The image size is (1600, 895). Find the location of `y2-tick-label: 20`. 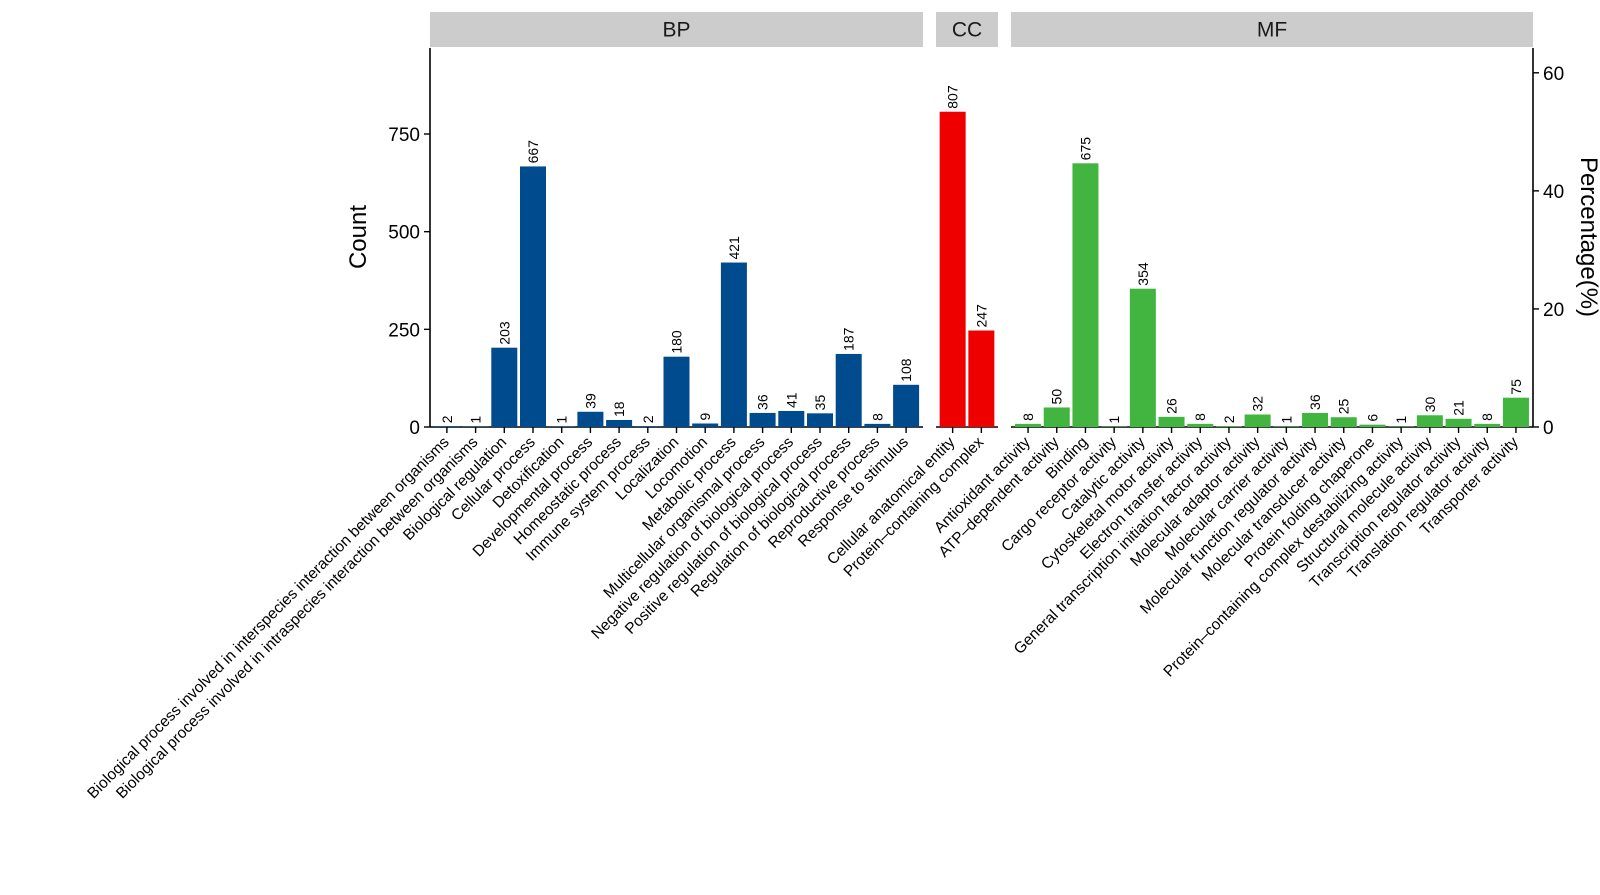

y2-tick-label: 20 is located at coordinates (1553, 310).